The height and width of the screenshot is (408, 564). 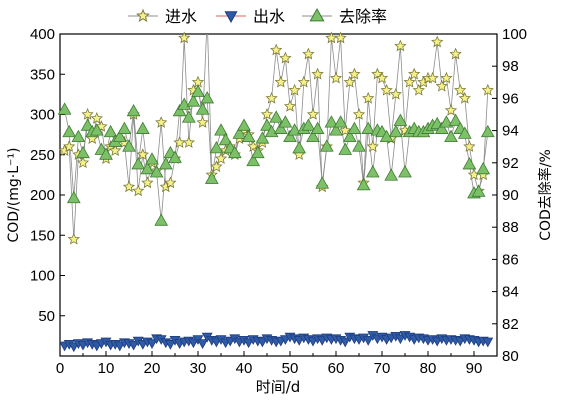 What do you see at coordinates (510, 131) in the screenshot?
I see `y-right-tick-label: 94` at bounding box center [510, 131].